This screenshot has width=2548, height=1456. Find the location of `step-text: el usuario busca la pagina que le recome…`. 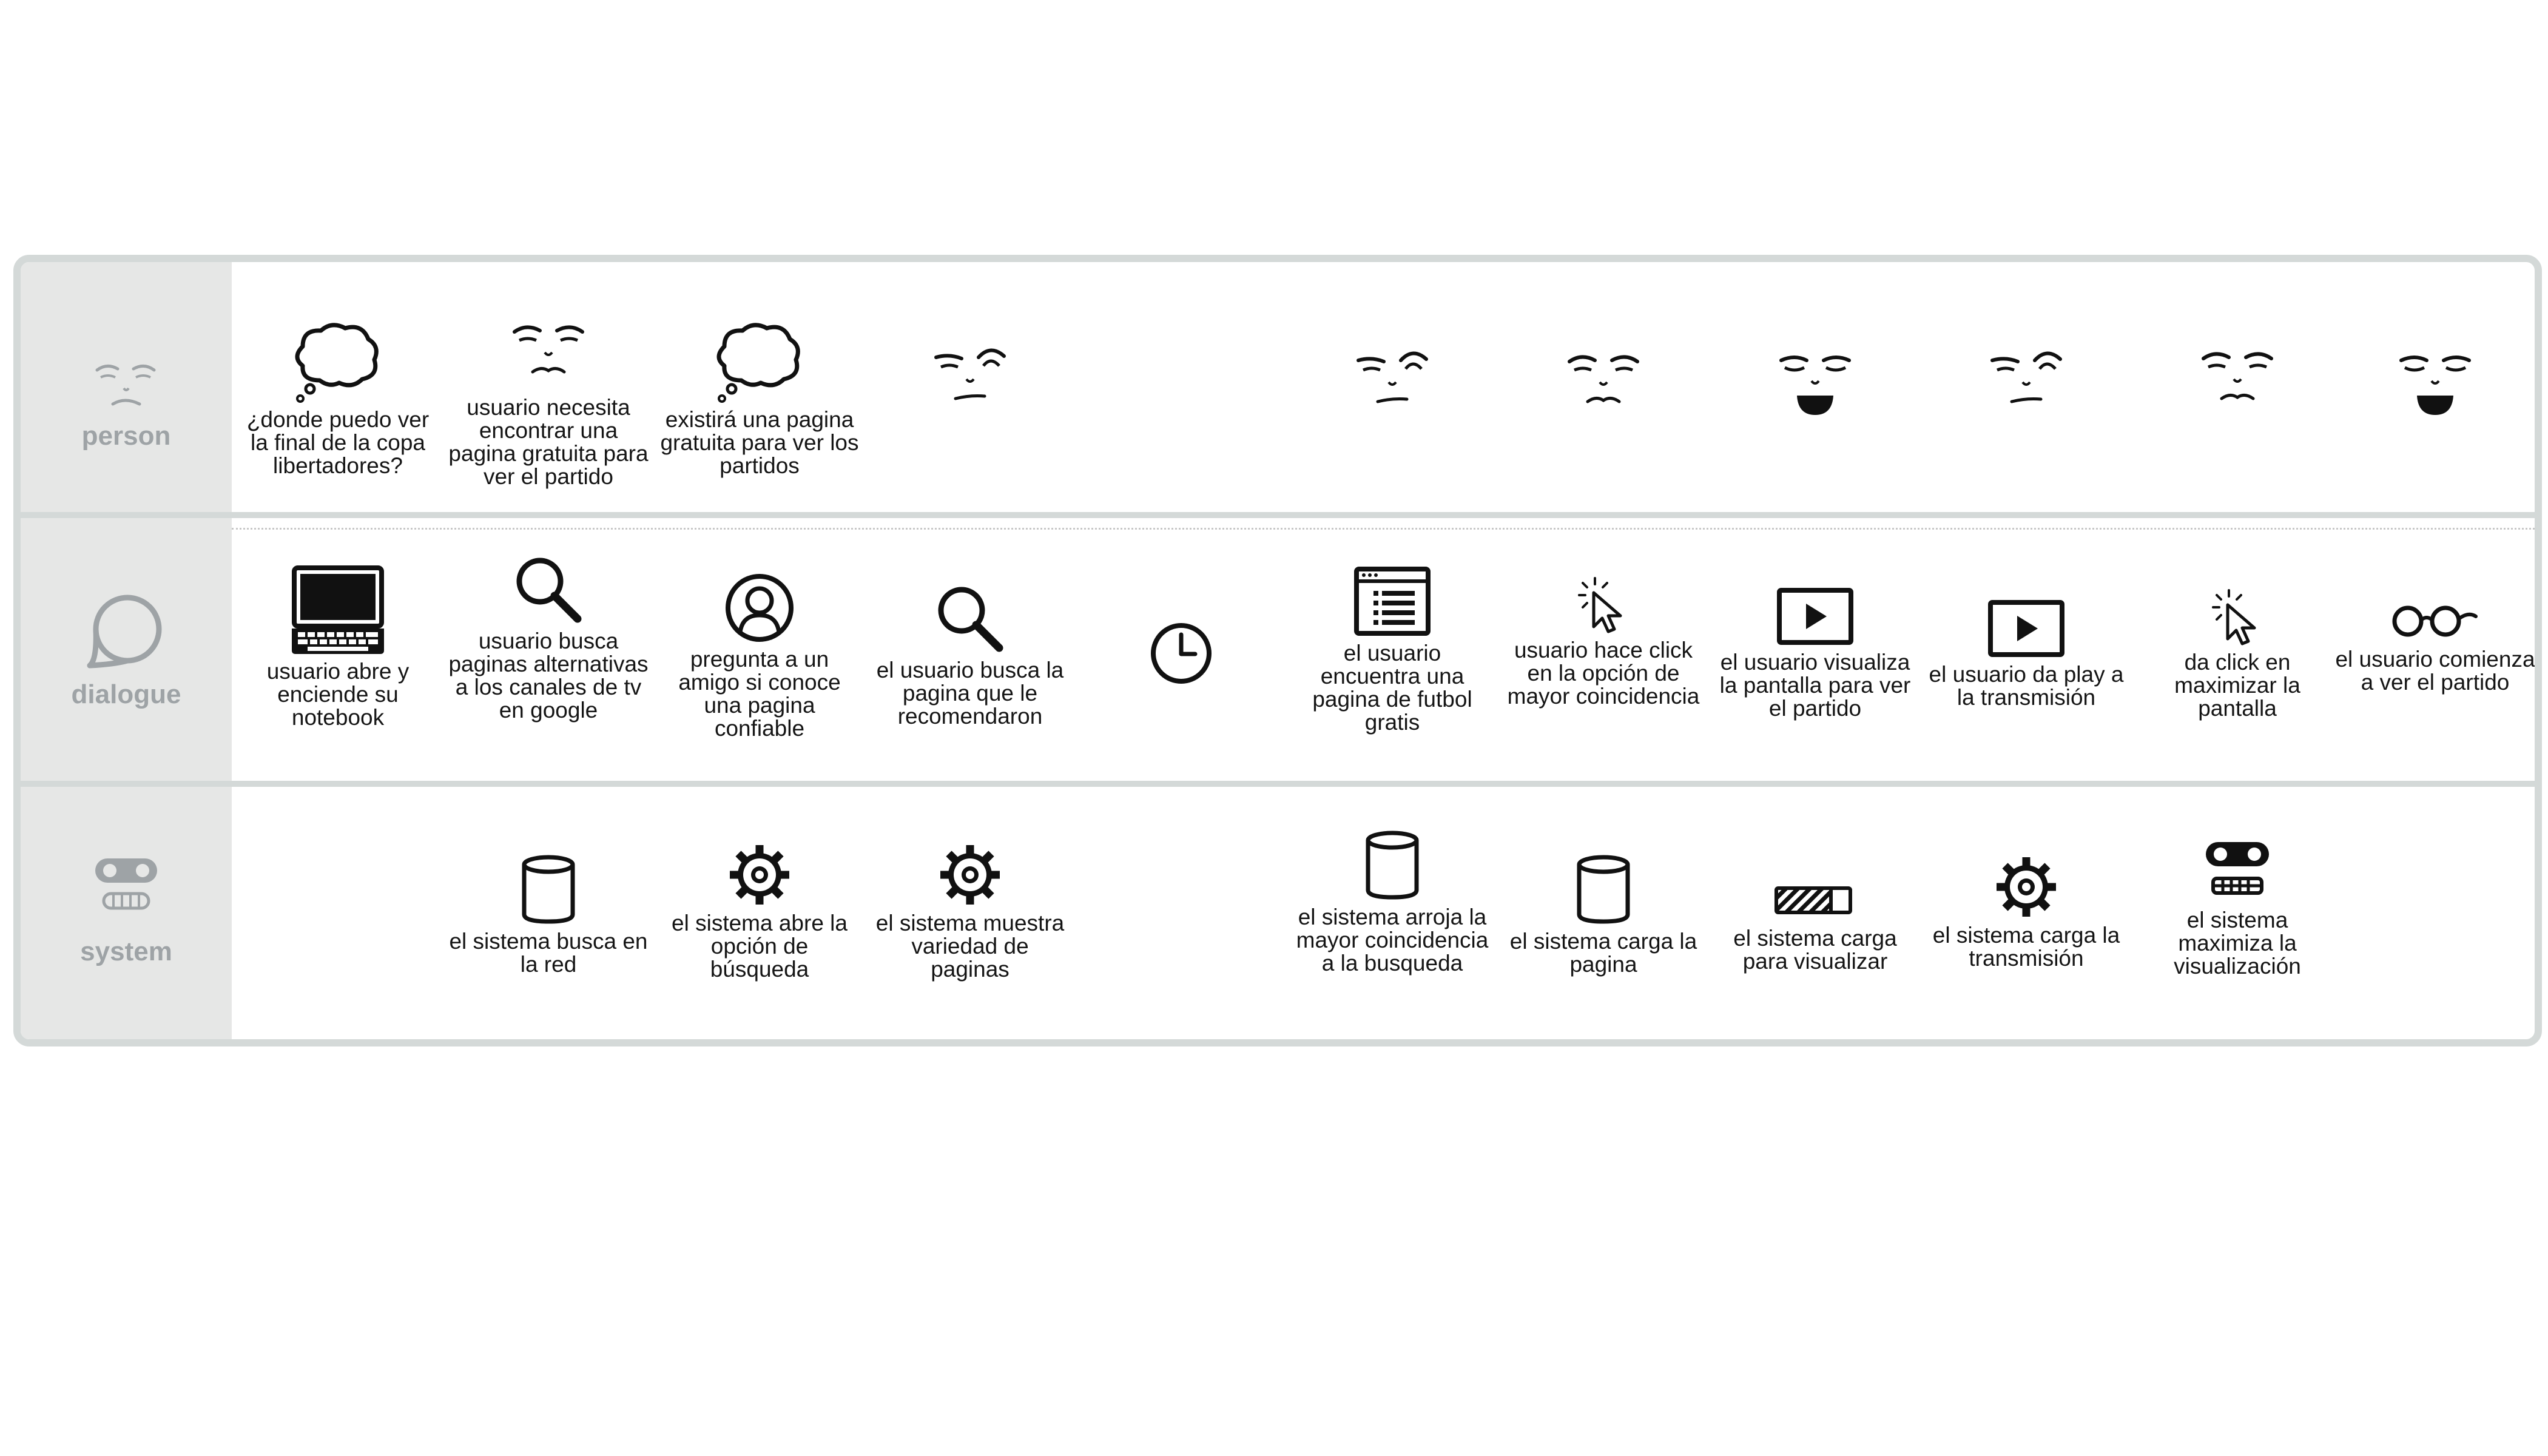

step-text: el usuario busca la pagina que le recome… is located at coordinates (970, 693).